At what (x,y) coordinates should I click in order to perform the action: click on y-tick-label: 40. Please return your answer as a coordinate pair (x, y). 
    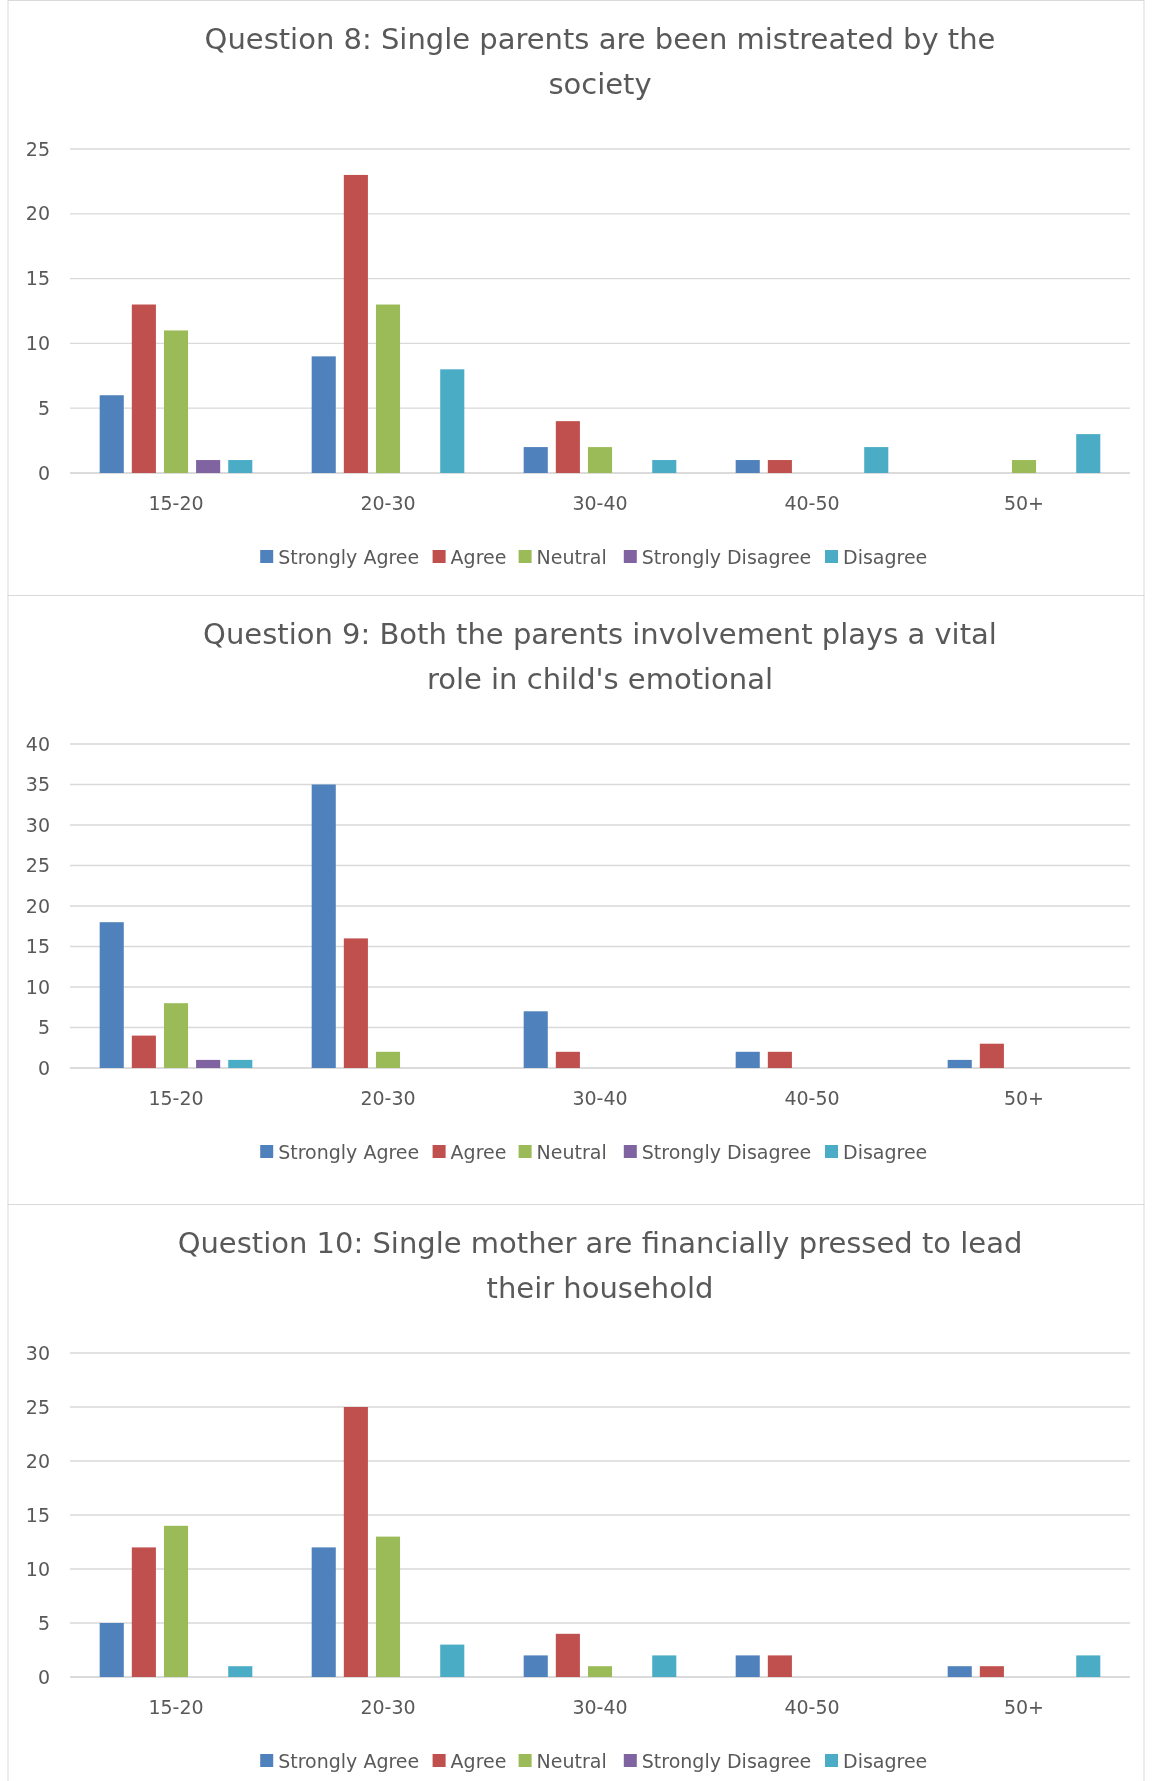
    Looking at the image, I should click on (37, 743).